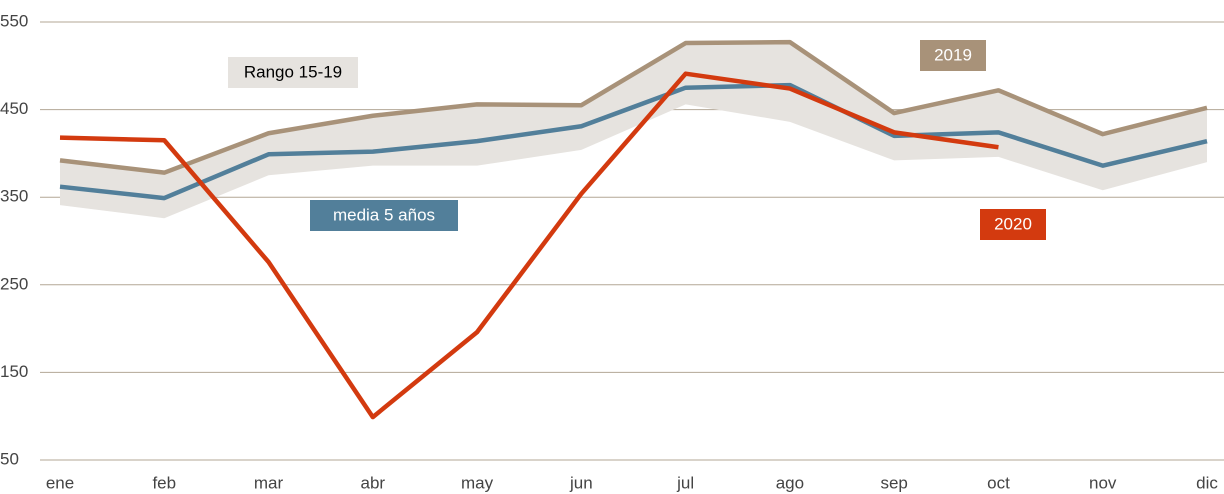  What do you see at coordinates (14, 283) in the screenshot?
I see `y-tick-label: 250` at bounding box center [14, 283].